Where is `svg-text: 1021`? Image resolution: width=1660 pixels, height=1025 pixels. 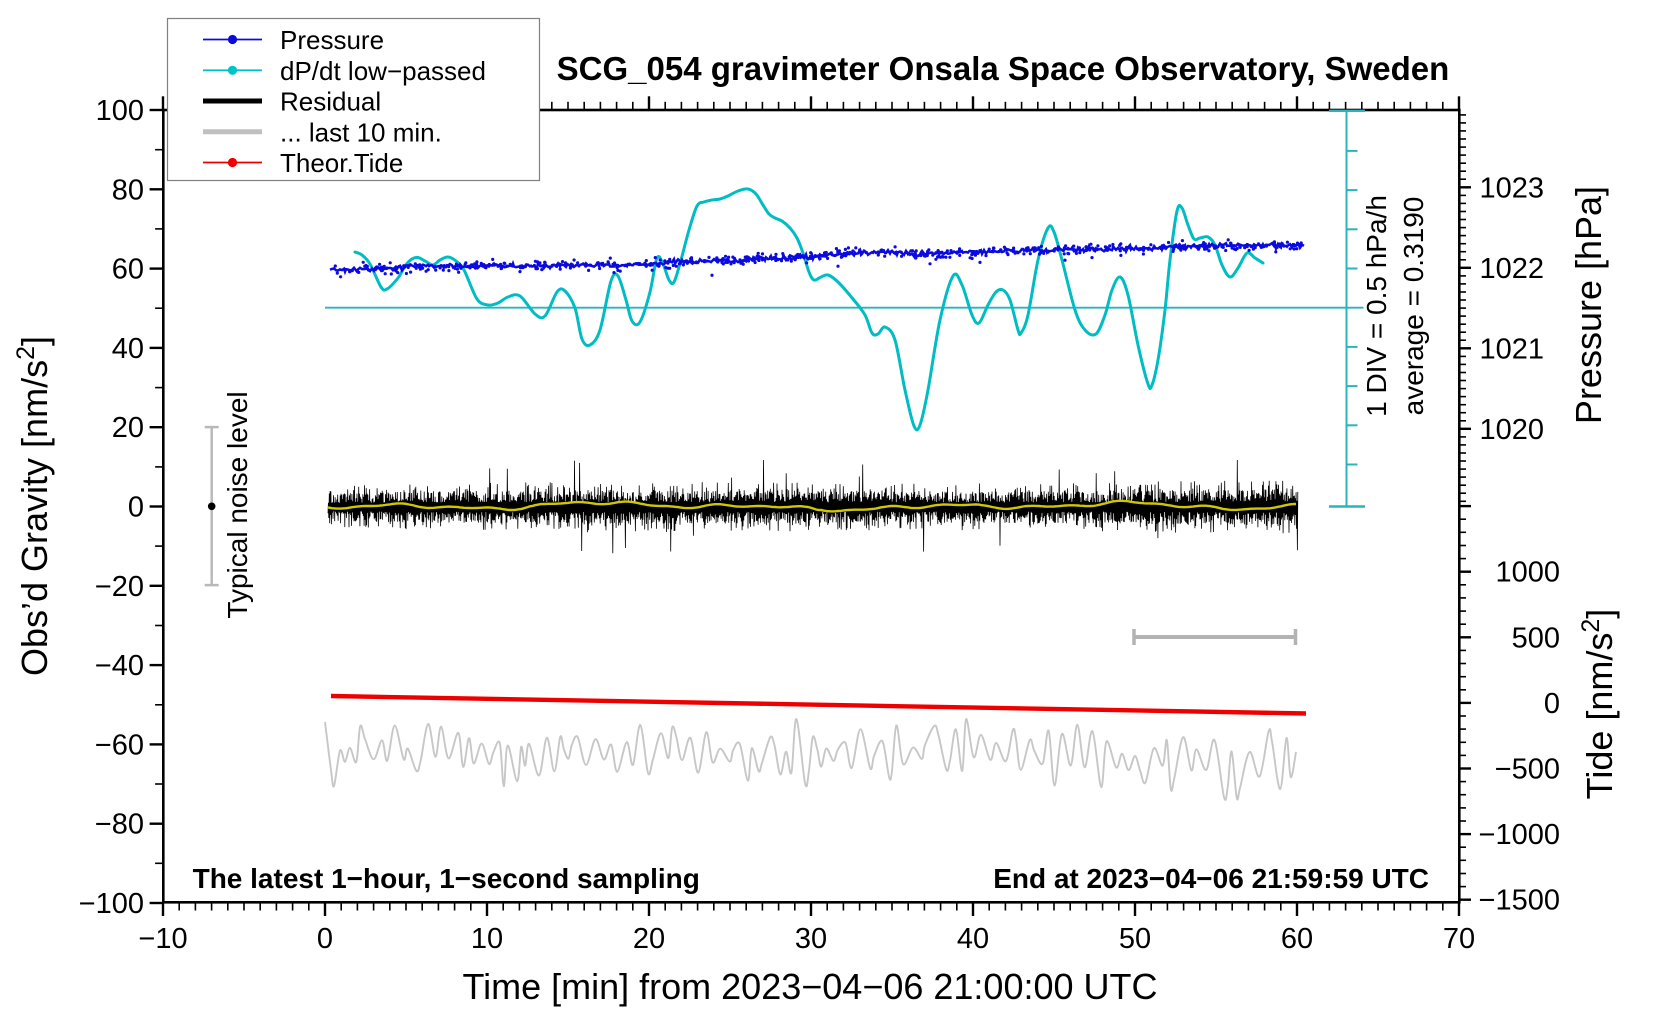 svg-text: 1021 is located at coordinates (1511, 349).